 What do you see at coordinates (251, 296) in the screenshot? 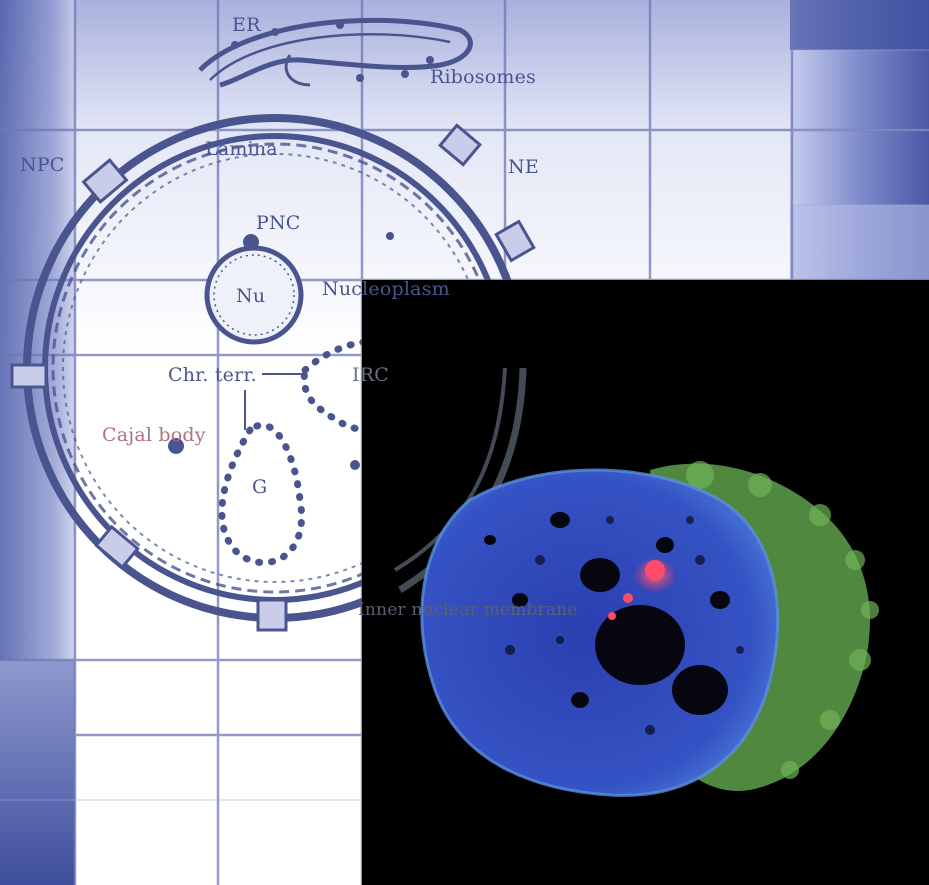
I see `label-nu: Nu` at bounding box center [251, 296].